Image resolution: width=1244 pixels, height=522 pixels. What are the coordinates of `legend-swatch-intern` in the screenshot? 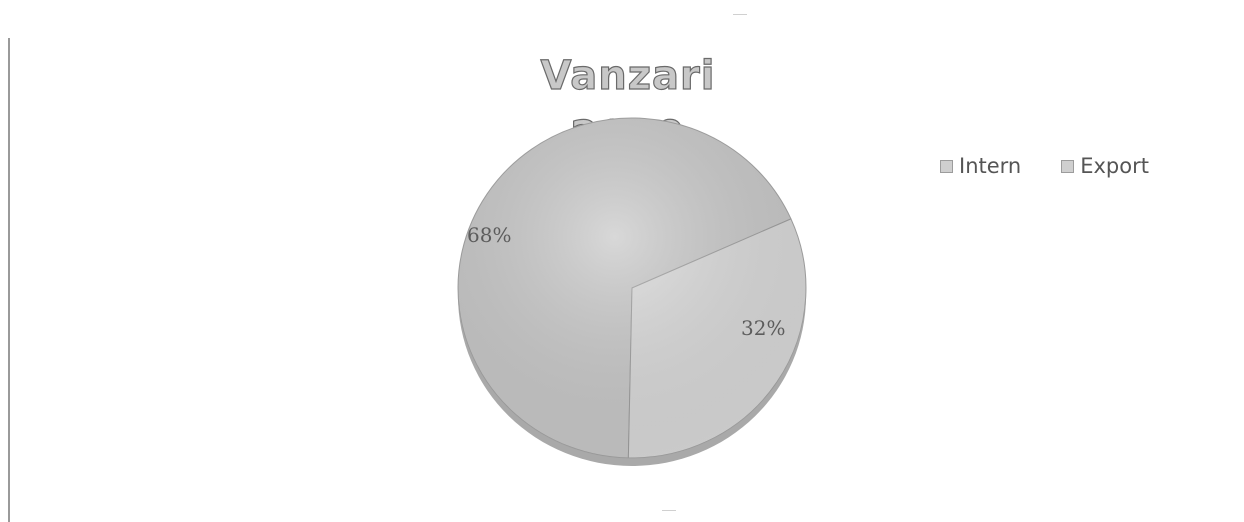 It's located at (946, 166).